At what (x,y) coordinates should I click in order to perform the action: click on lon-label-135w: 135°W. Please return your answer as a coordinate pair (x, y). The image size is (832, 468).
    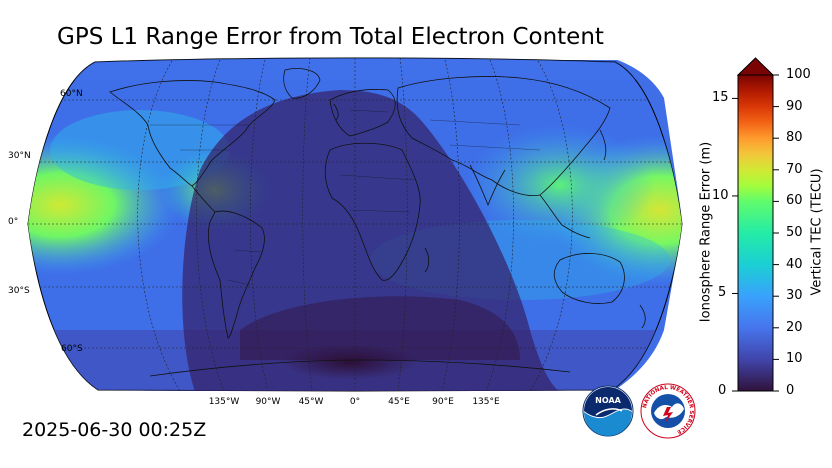
    Looking at the image, I should click on (224, 402).